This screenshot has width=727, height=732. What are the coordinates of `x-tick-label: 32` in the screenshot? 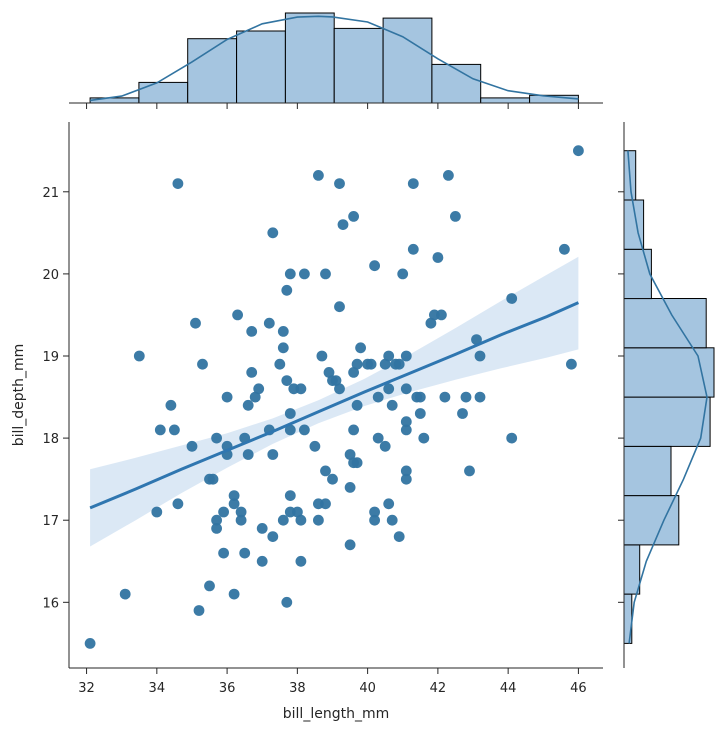 It's located at (86, 688).